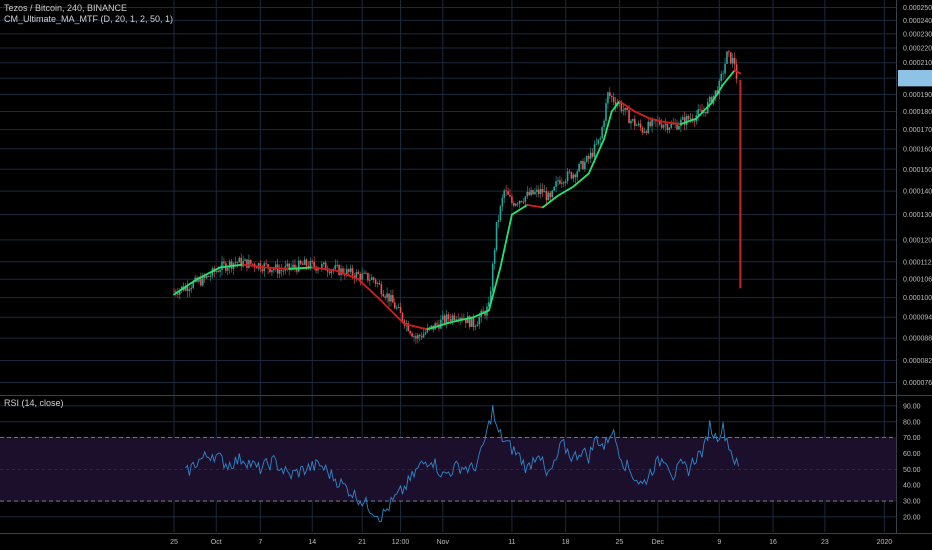  I want to click on time-axis: 25 Oct 7 14 21 12:00 Nov 11 18 25 Dec 9 16 23 2020, so click(531, 542).